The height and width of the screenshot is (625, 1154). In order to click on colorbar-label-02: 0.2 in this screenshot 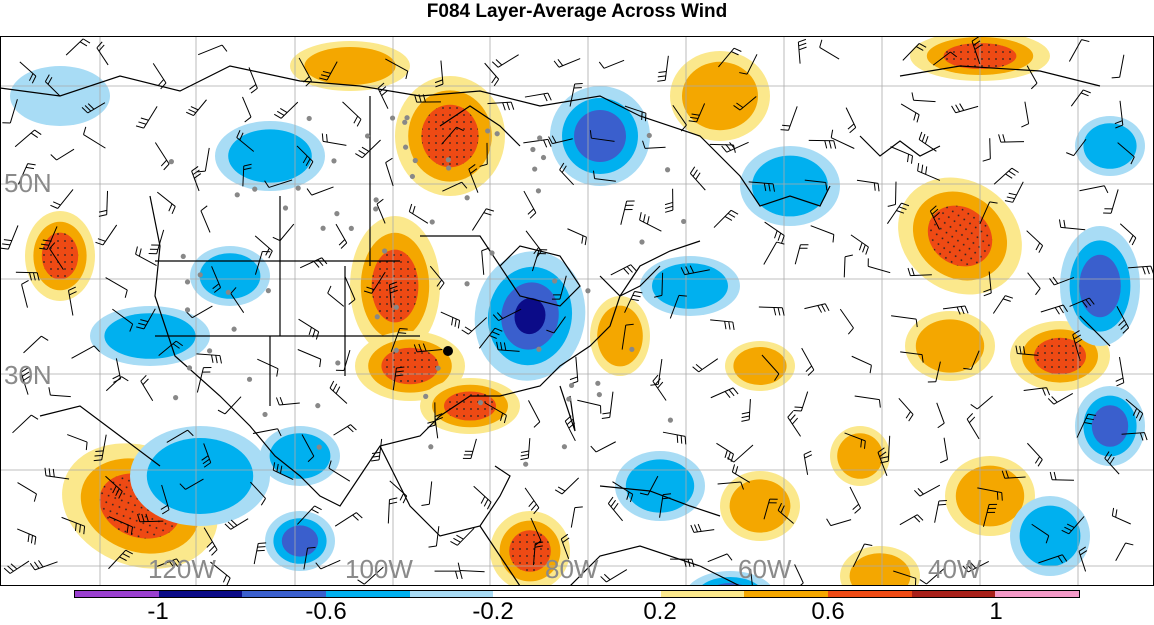, I will do `click(659, 612)`.